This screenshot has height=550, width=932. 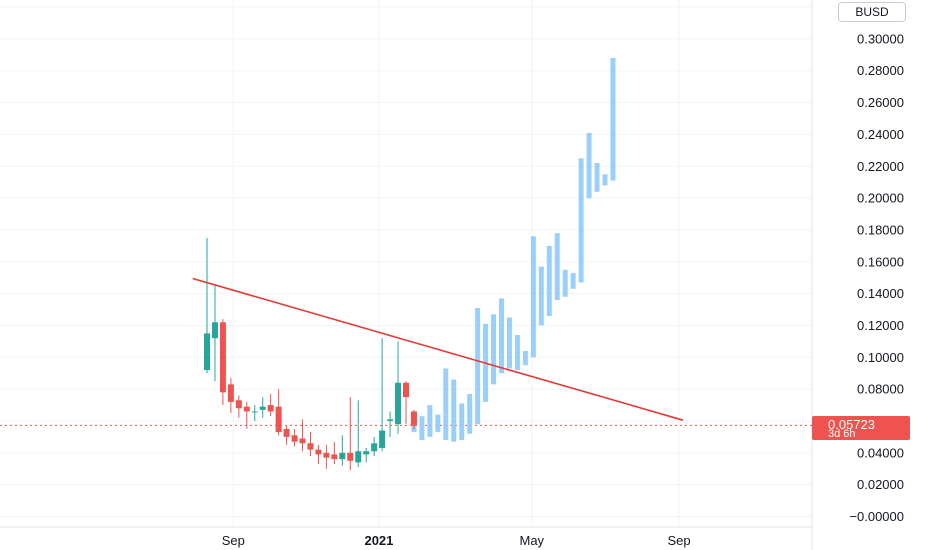 What do you see at coordinates (378, 540) in the screenshot?
I see `time-tick-label: 2021` at bounding box center [378, 540].